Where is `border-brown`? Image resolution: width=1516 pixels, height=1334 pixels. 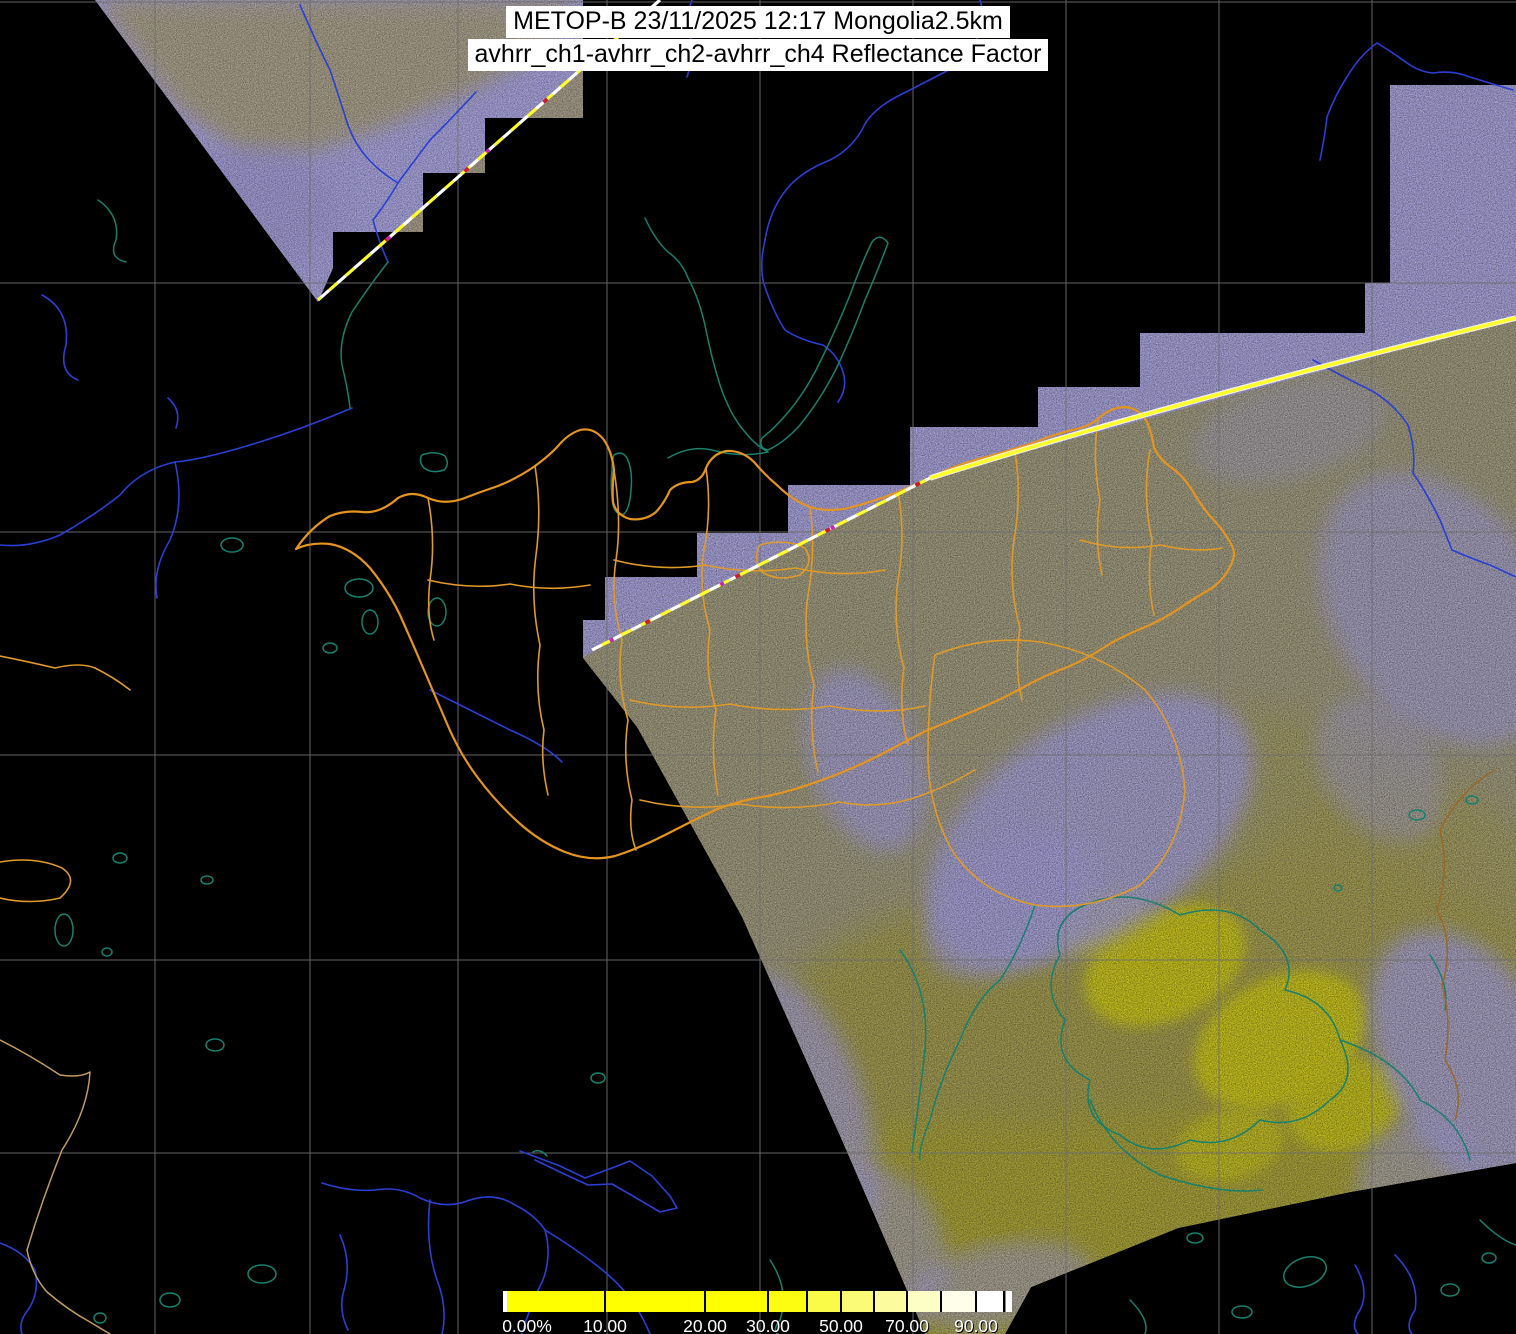
border-brown is located at coordinates (1466, 945).